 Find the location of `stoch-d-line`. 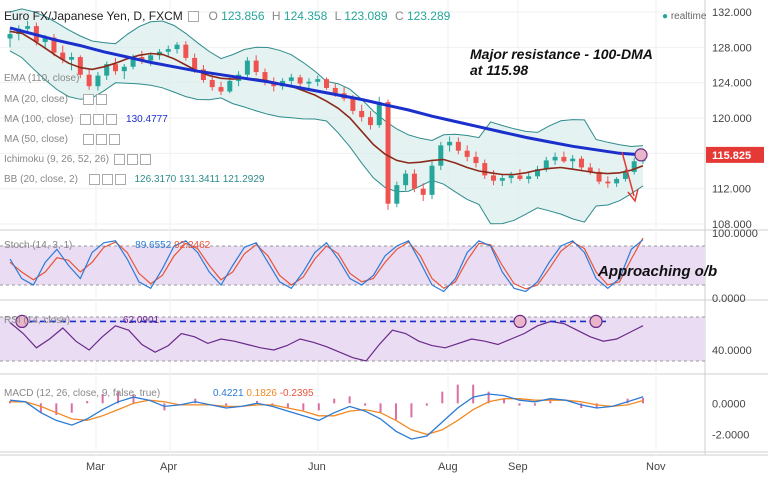

stoch-d-line is located at coordinates (326, 263).